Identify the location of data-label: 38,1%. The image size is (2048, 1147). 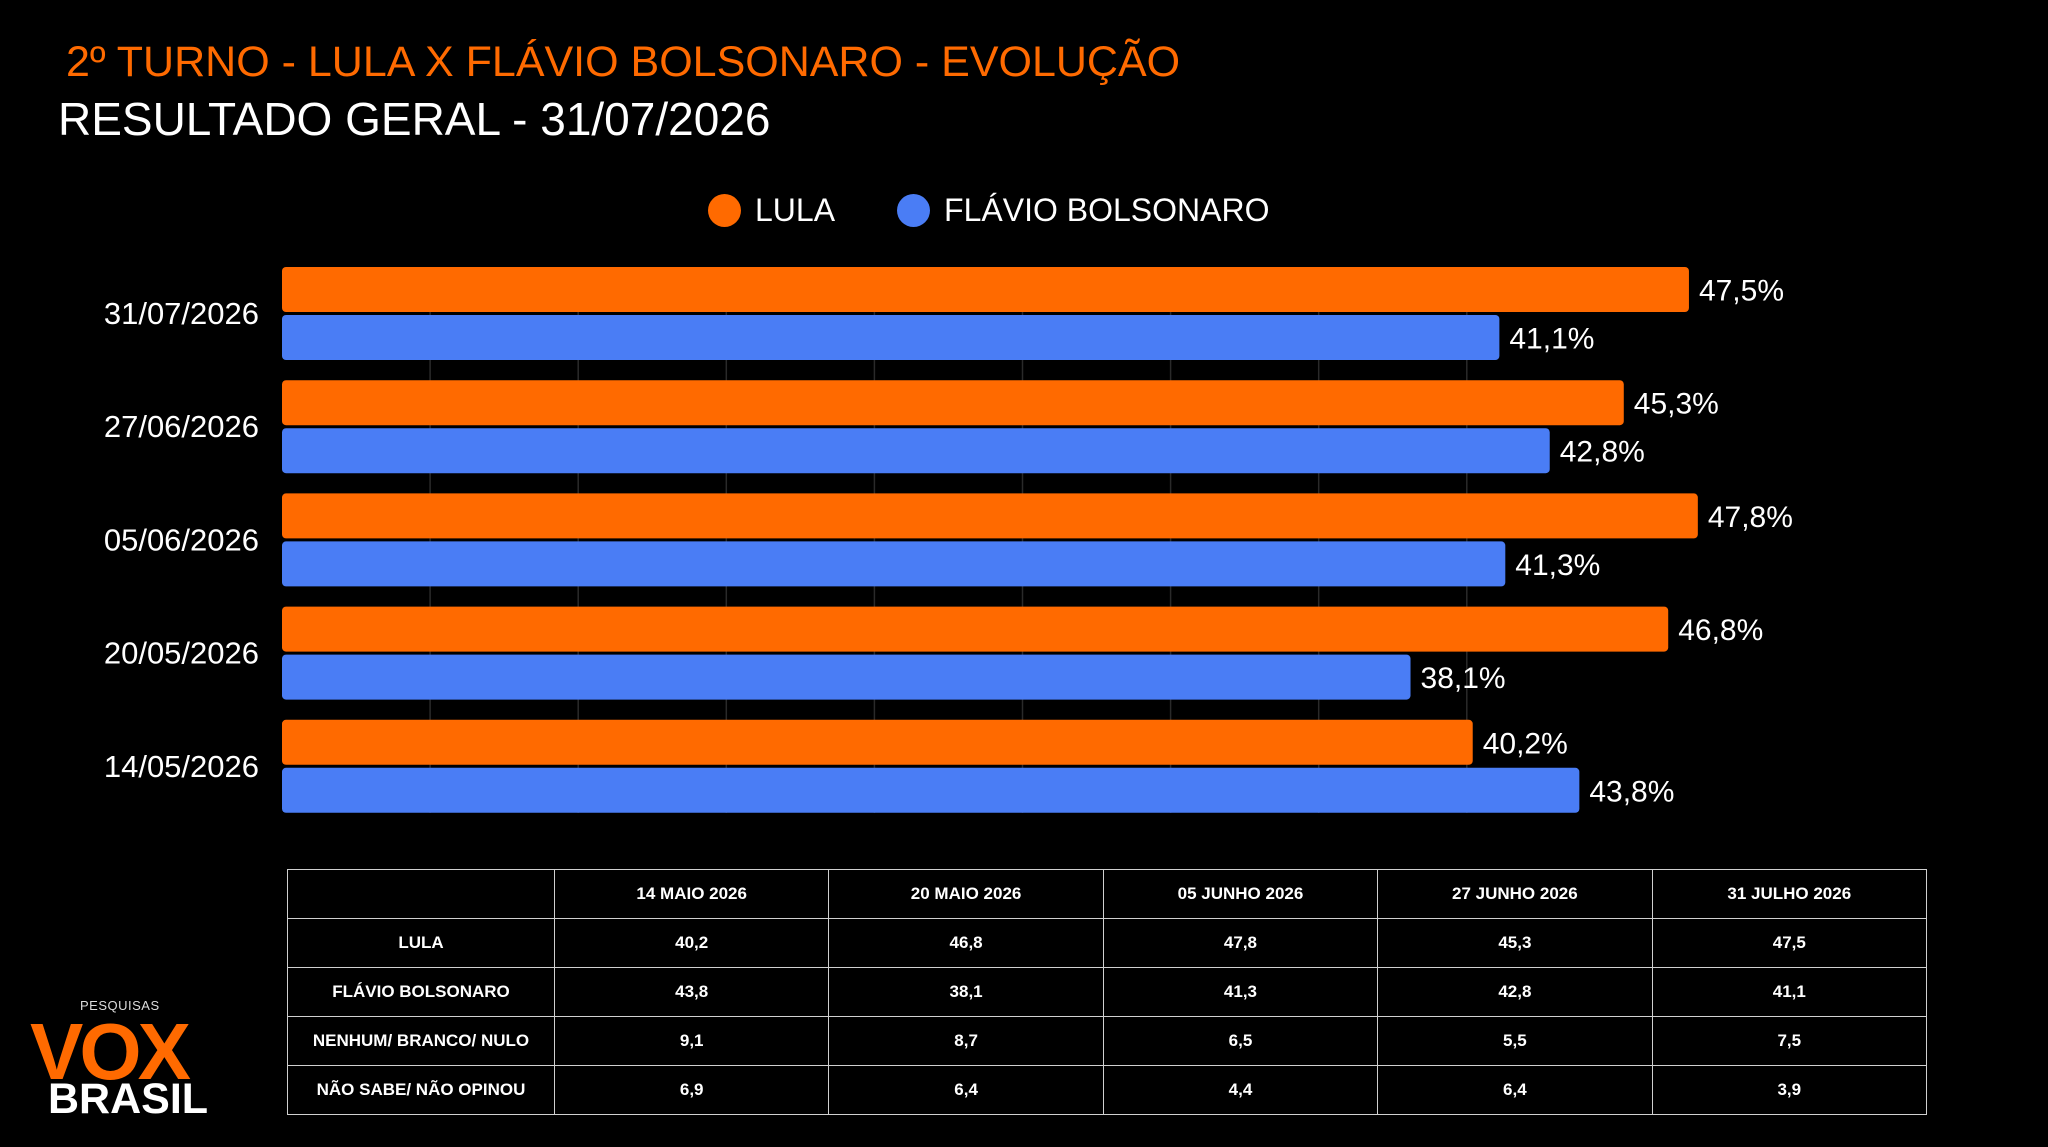
(1463, 678).